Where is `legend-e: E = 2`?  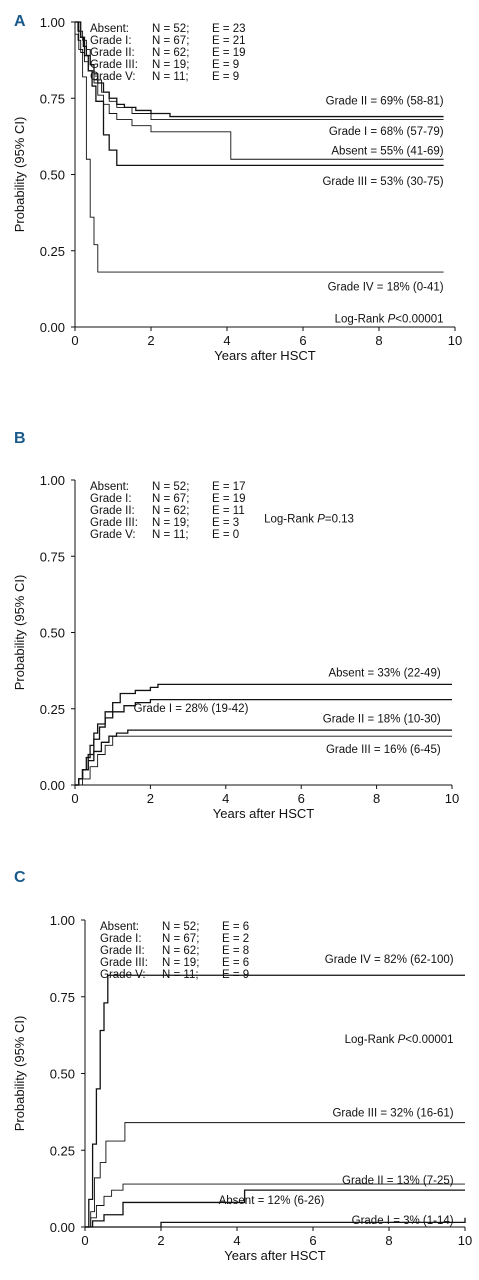
legend-e: E = 2 is located at coordinates (235, 939).